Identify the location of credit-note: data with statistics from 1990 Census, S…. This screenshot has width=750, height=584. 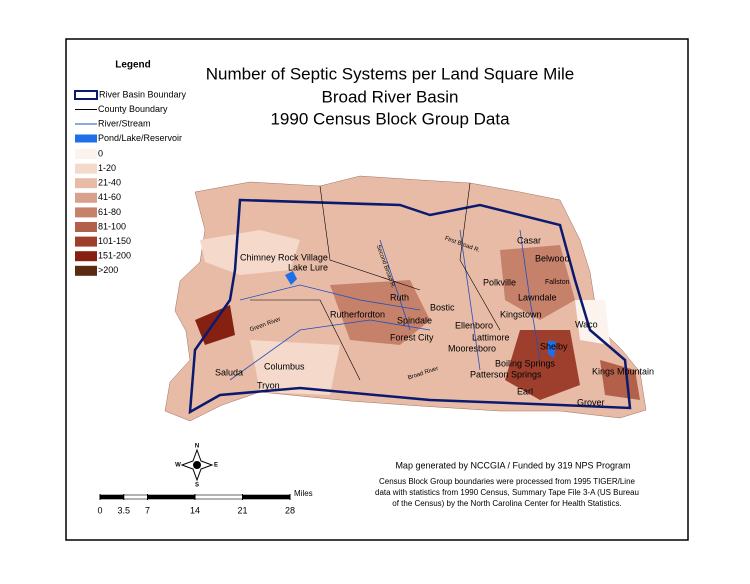
(507, 492).